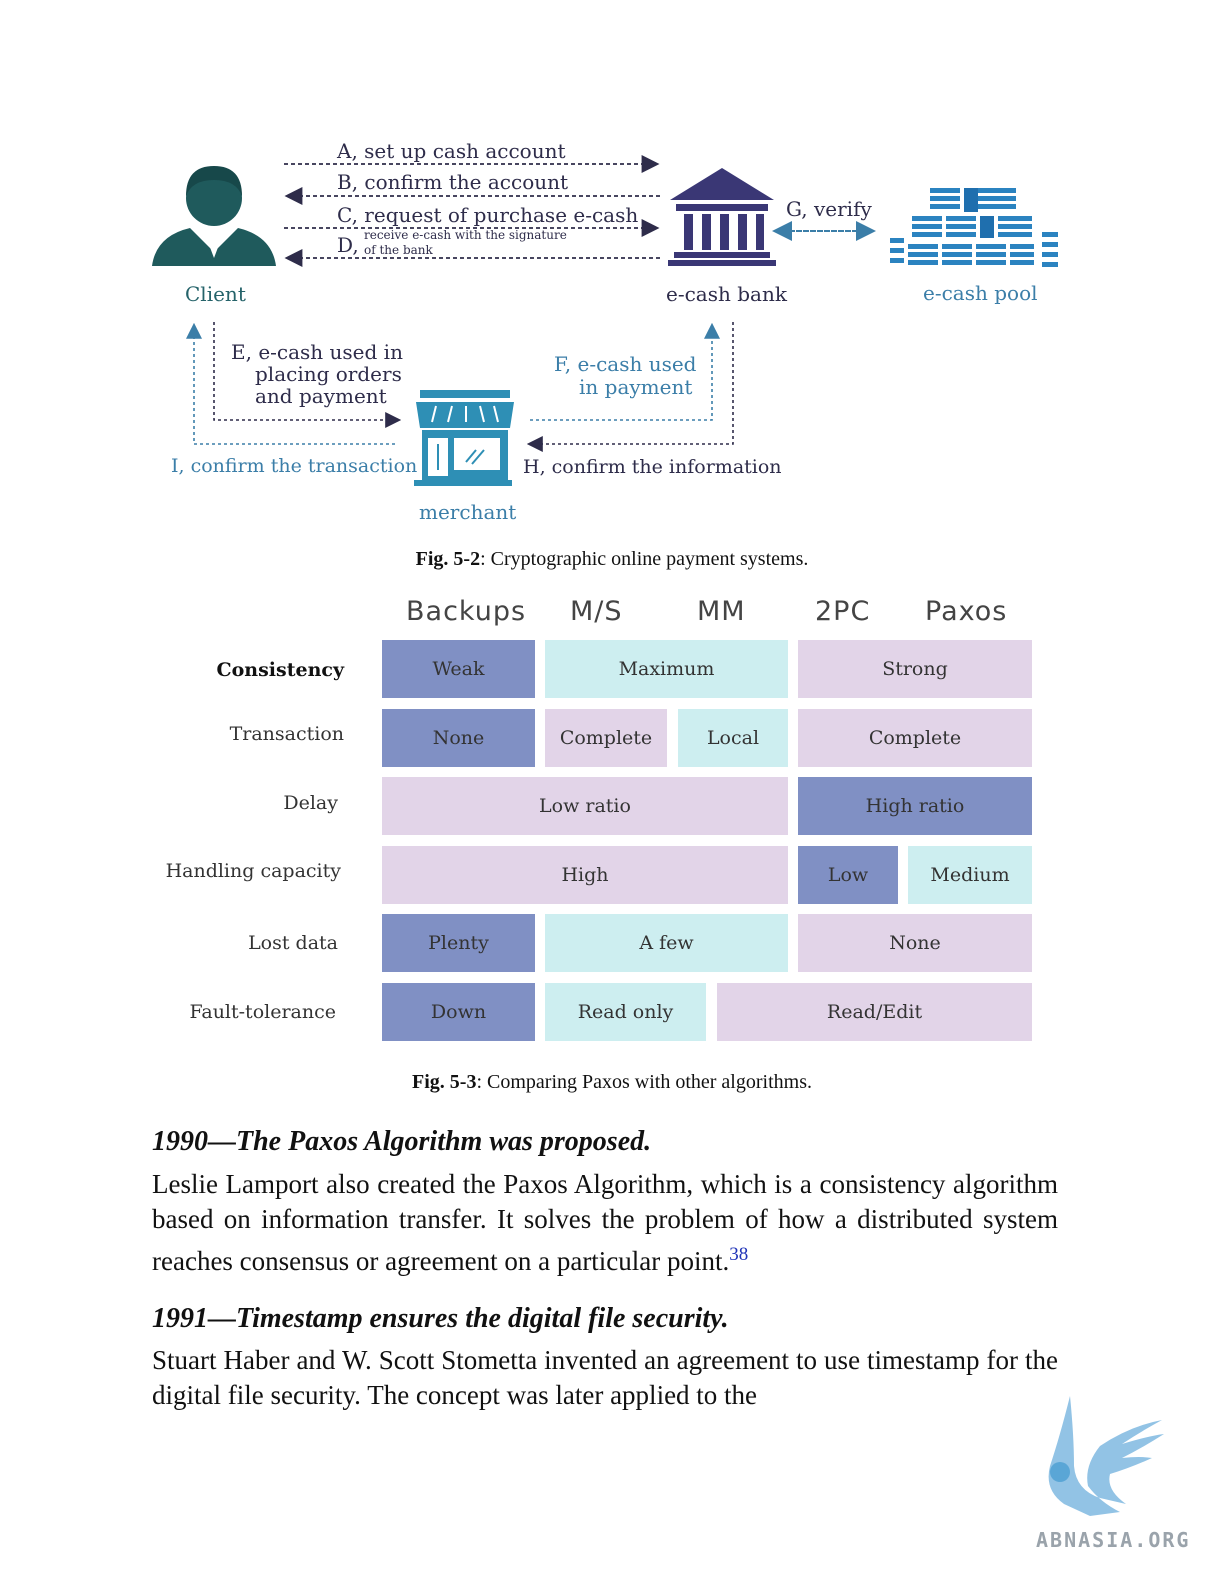 Image resolution: width=1224 pixels, height=1584 pixels. I want to click on label-bank: e-cash bank, so click(726, 294).